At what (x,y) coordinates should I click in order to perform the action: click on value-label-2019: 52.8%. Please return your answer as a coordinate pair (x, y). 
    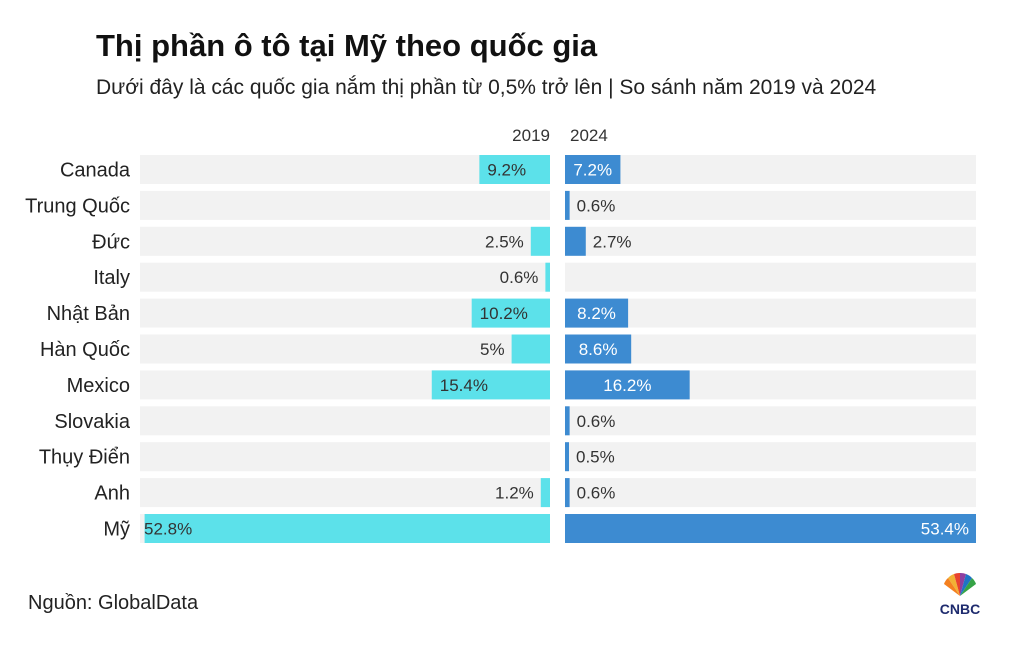
    Looking at the image, I should click on (168, 529).